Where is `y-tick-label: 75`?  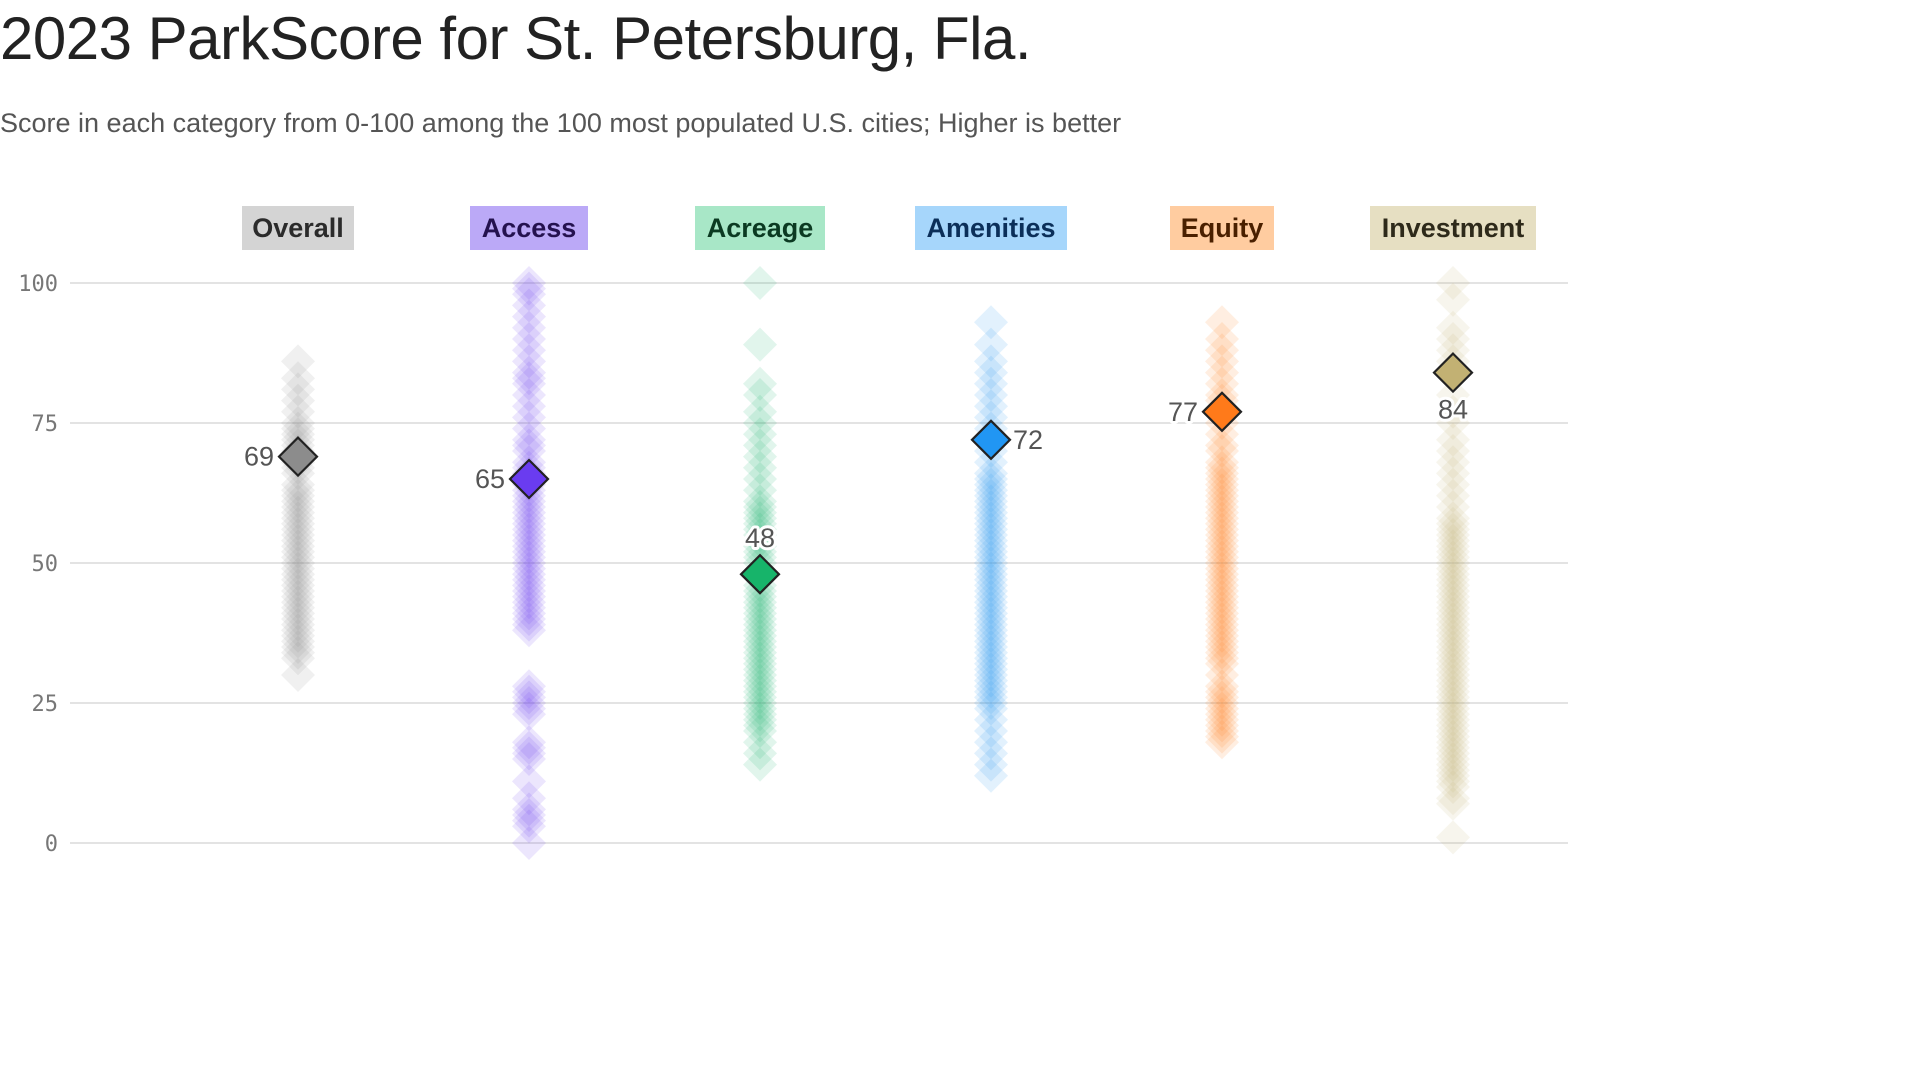 y-tick-label: 75 is located at coordinates (45, 424).